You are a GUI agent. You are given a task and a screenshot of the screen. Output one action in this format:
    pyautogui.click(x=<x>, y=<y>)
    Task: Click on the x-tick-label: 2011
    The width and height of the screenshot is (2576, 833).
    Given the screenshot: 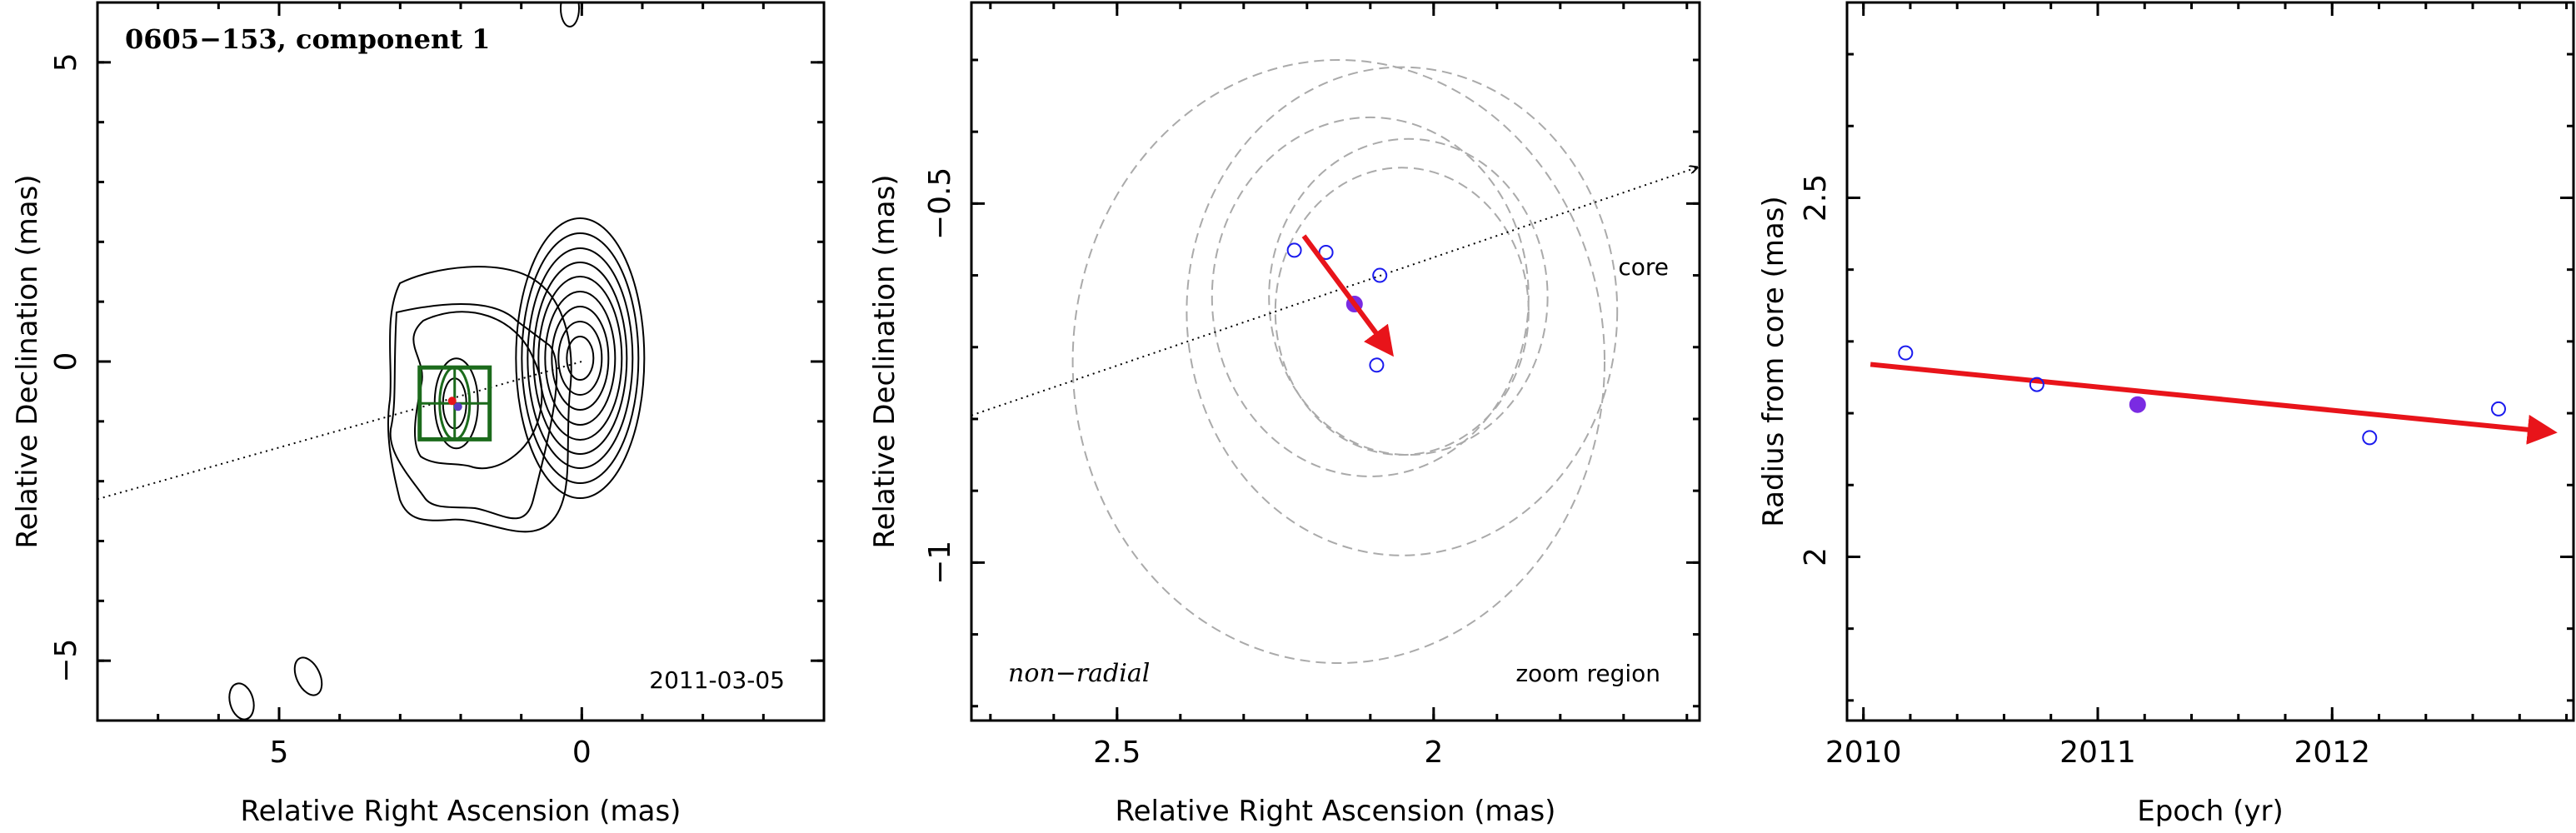 What is the action you would take?
    pyautogui.click(x=2097, y=753)
    